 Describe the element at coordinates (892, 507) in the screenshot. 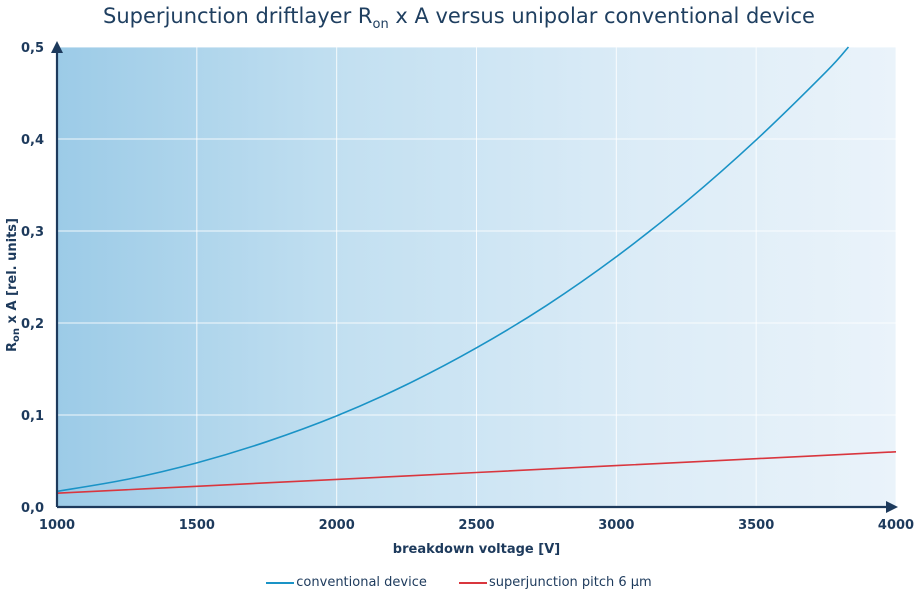

I see `x-axis-arrow` at that location.